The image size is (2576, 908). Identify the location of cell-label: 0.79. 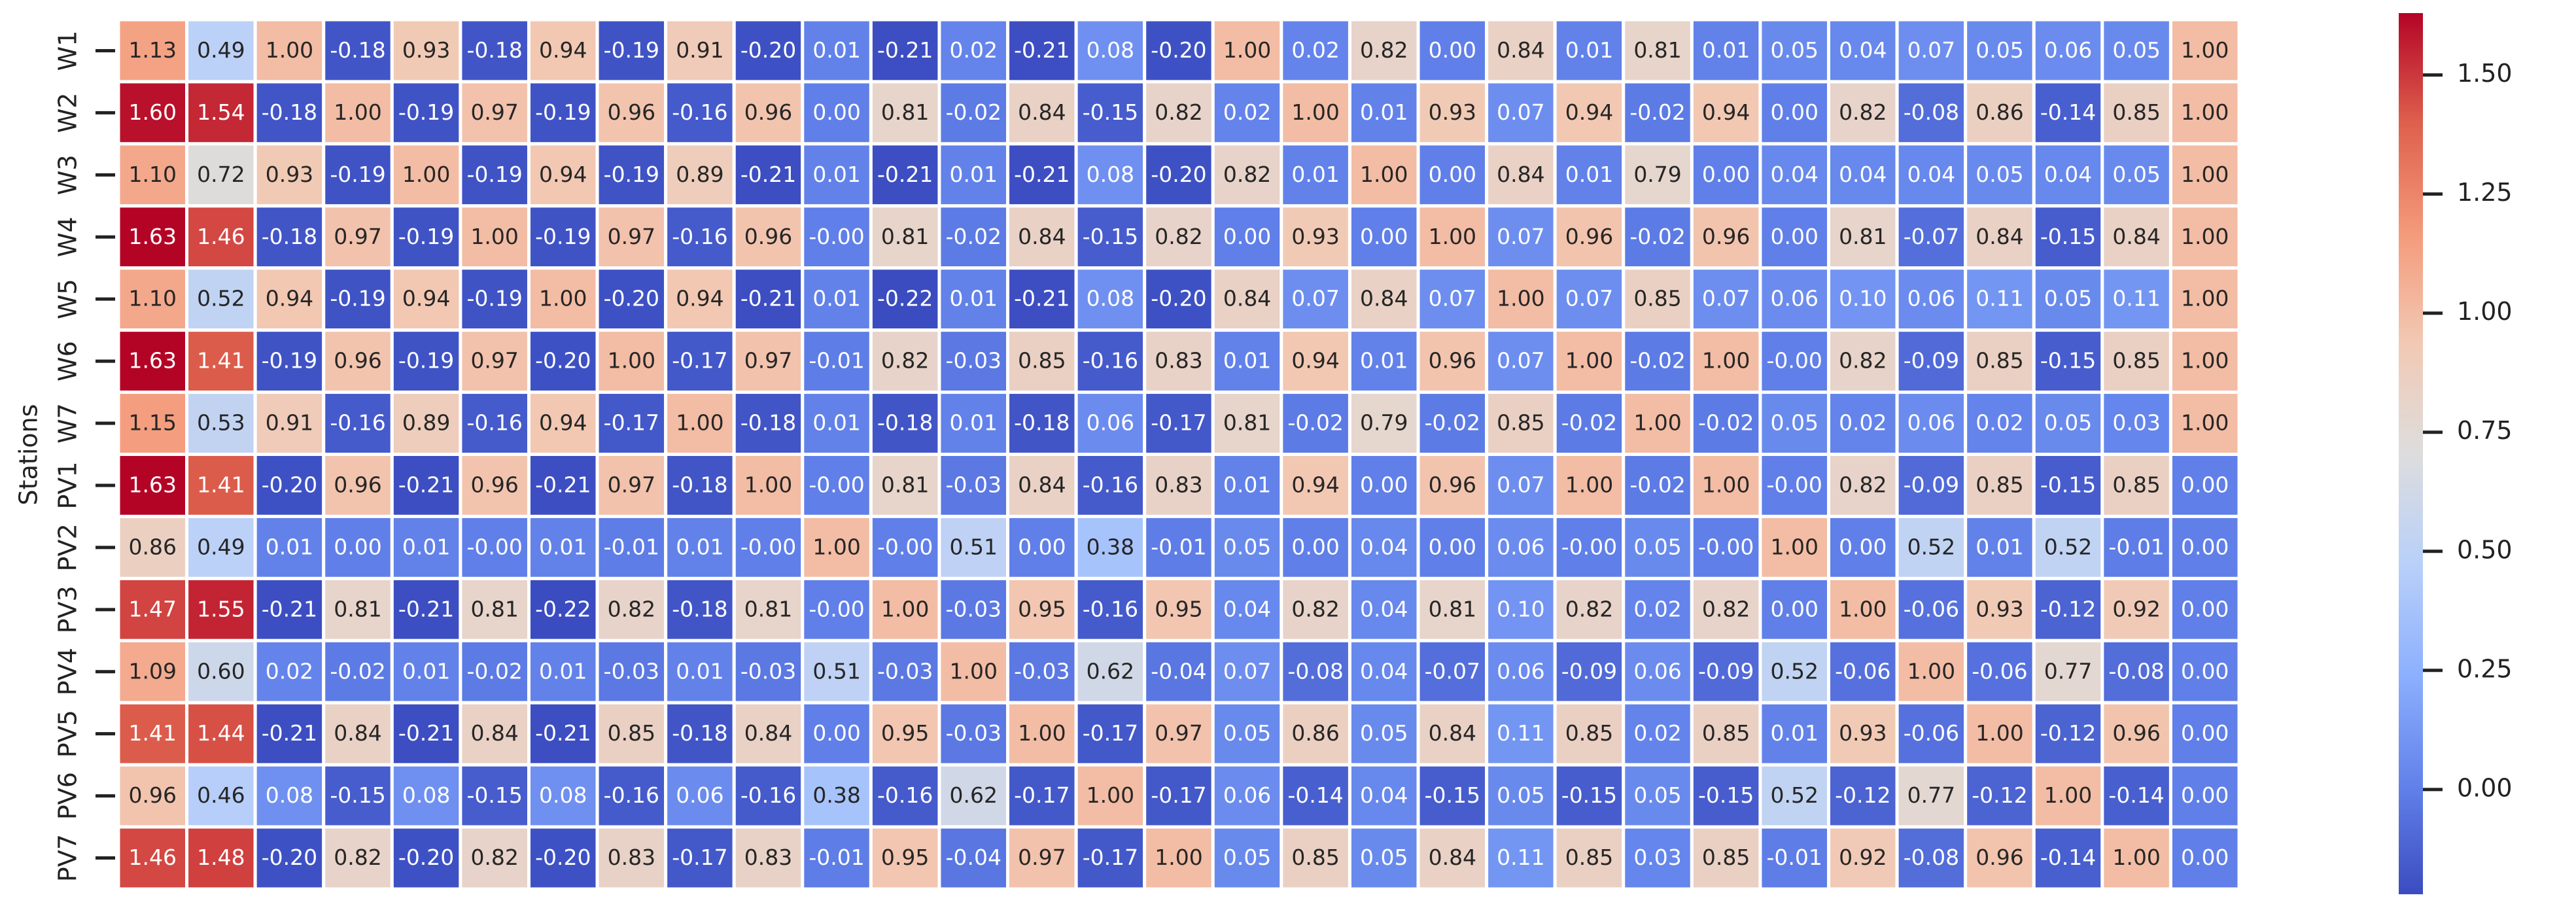
(1384, 423).